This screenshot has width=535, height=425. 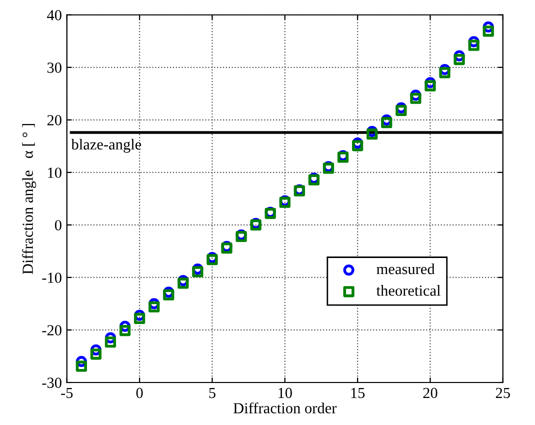 I want to click on y-tick-label: 30, so click(x=54, y=67).